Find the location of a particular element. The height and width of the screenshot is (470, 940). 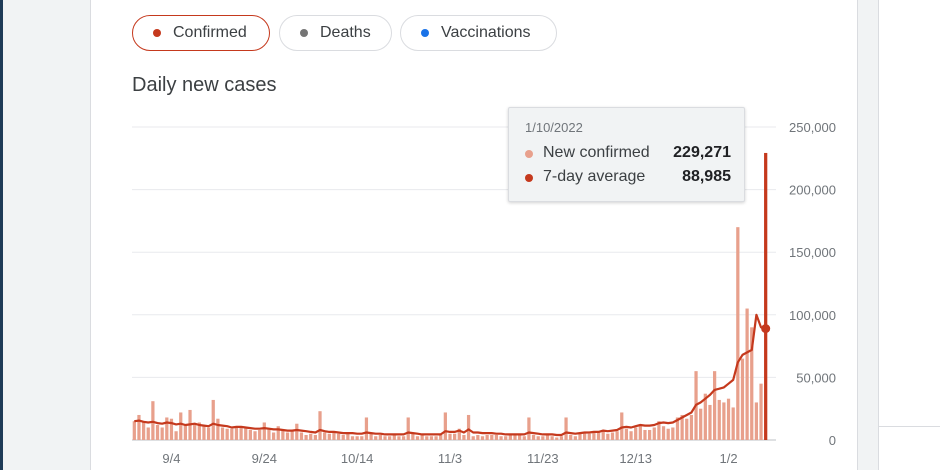

filter-deaths-chip: Deaths is located at coordinates (335, 33).